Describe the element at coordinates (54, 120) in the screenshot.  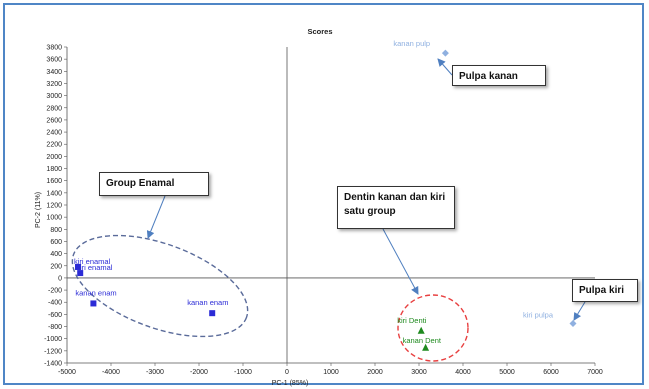
I see `y-tick-label: 2600` at that location.